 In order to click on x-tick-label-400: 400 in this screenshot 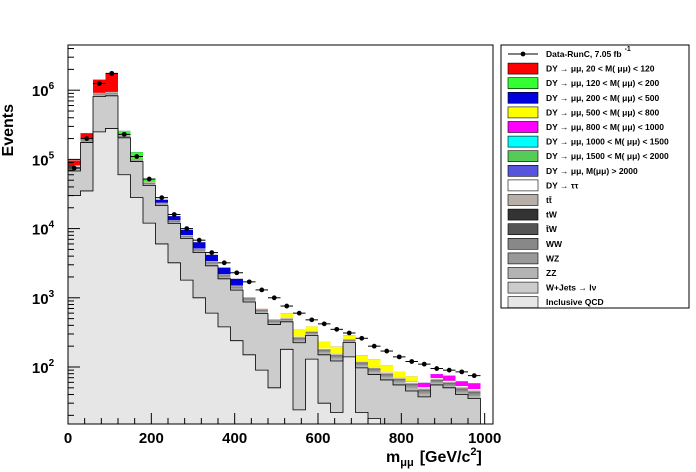, I will do `click(234, 438)`.